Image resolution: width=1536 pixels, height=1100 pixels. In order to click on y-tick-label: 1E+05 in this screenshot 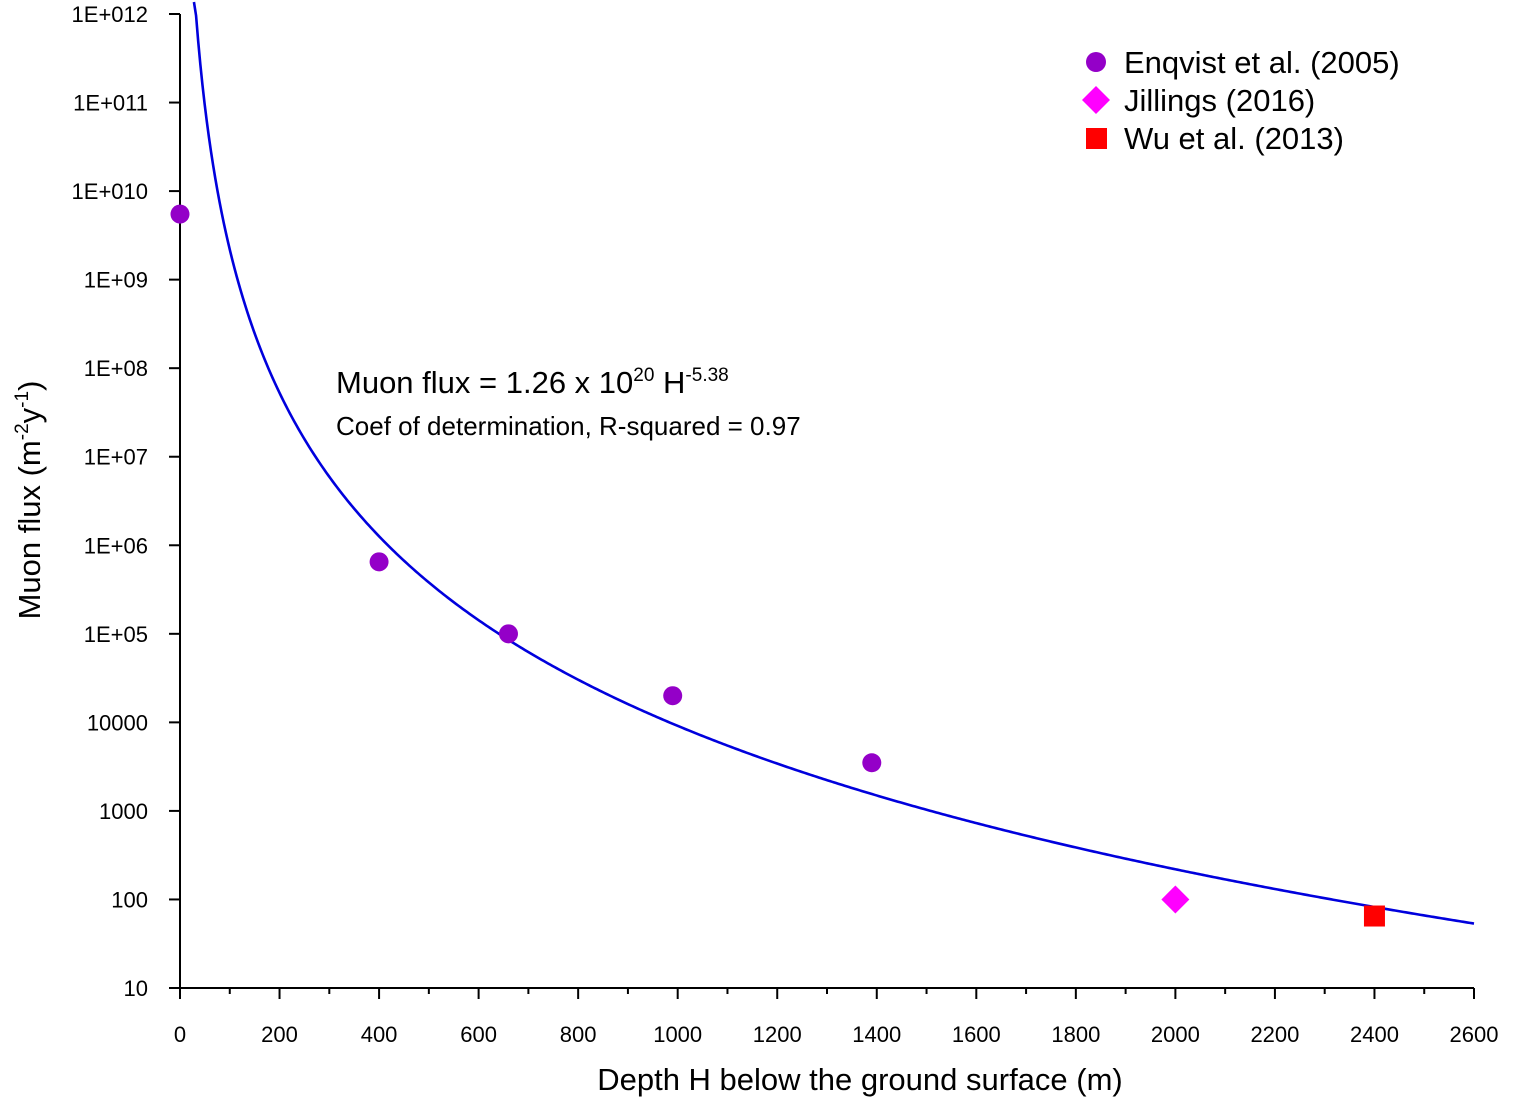, I will do `click(116, 634)`.